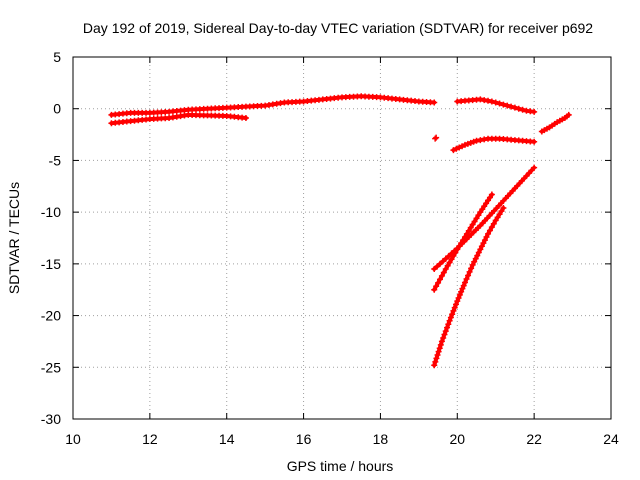 Image resolution: width=640 pixels, height=480 pixels. What do you see at coordinates (14, 238) in the screenshot?
I see `y-axis-label: SDTVAR / TECUs` at bounding box center [14, 238].